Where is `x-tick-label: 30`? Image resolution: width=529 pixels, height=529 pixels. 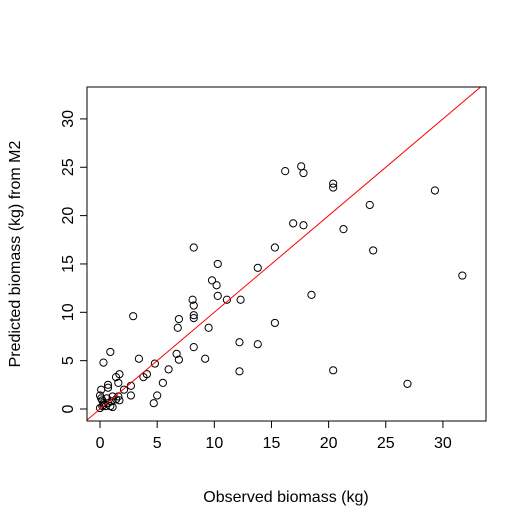
x-tick-label: 30 is located at coordinates (443, 443).